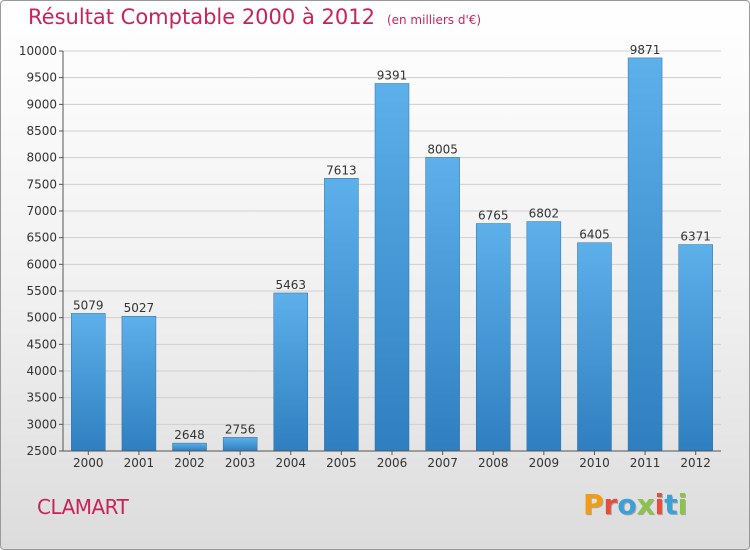 This screenshot has height=550, width=750. What do you see at coordinates (41, 238) in the screenshot?
I see `y-tick-label: 6500` at bounding box center [41, 238].